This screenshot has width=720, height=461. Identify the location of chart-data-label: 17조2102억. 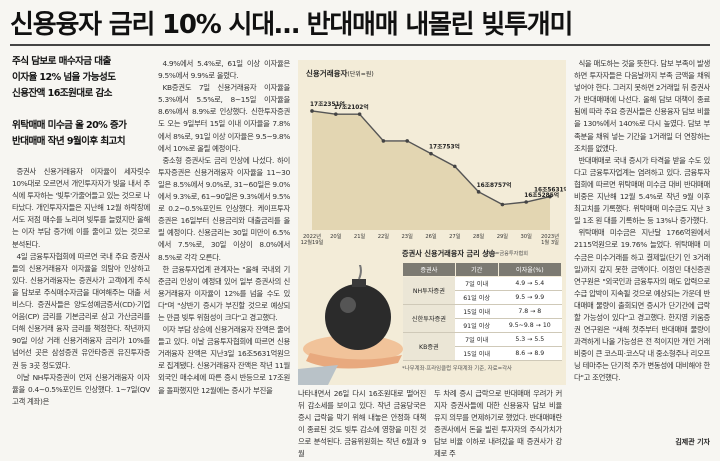
(351, 107).